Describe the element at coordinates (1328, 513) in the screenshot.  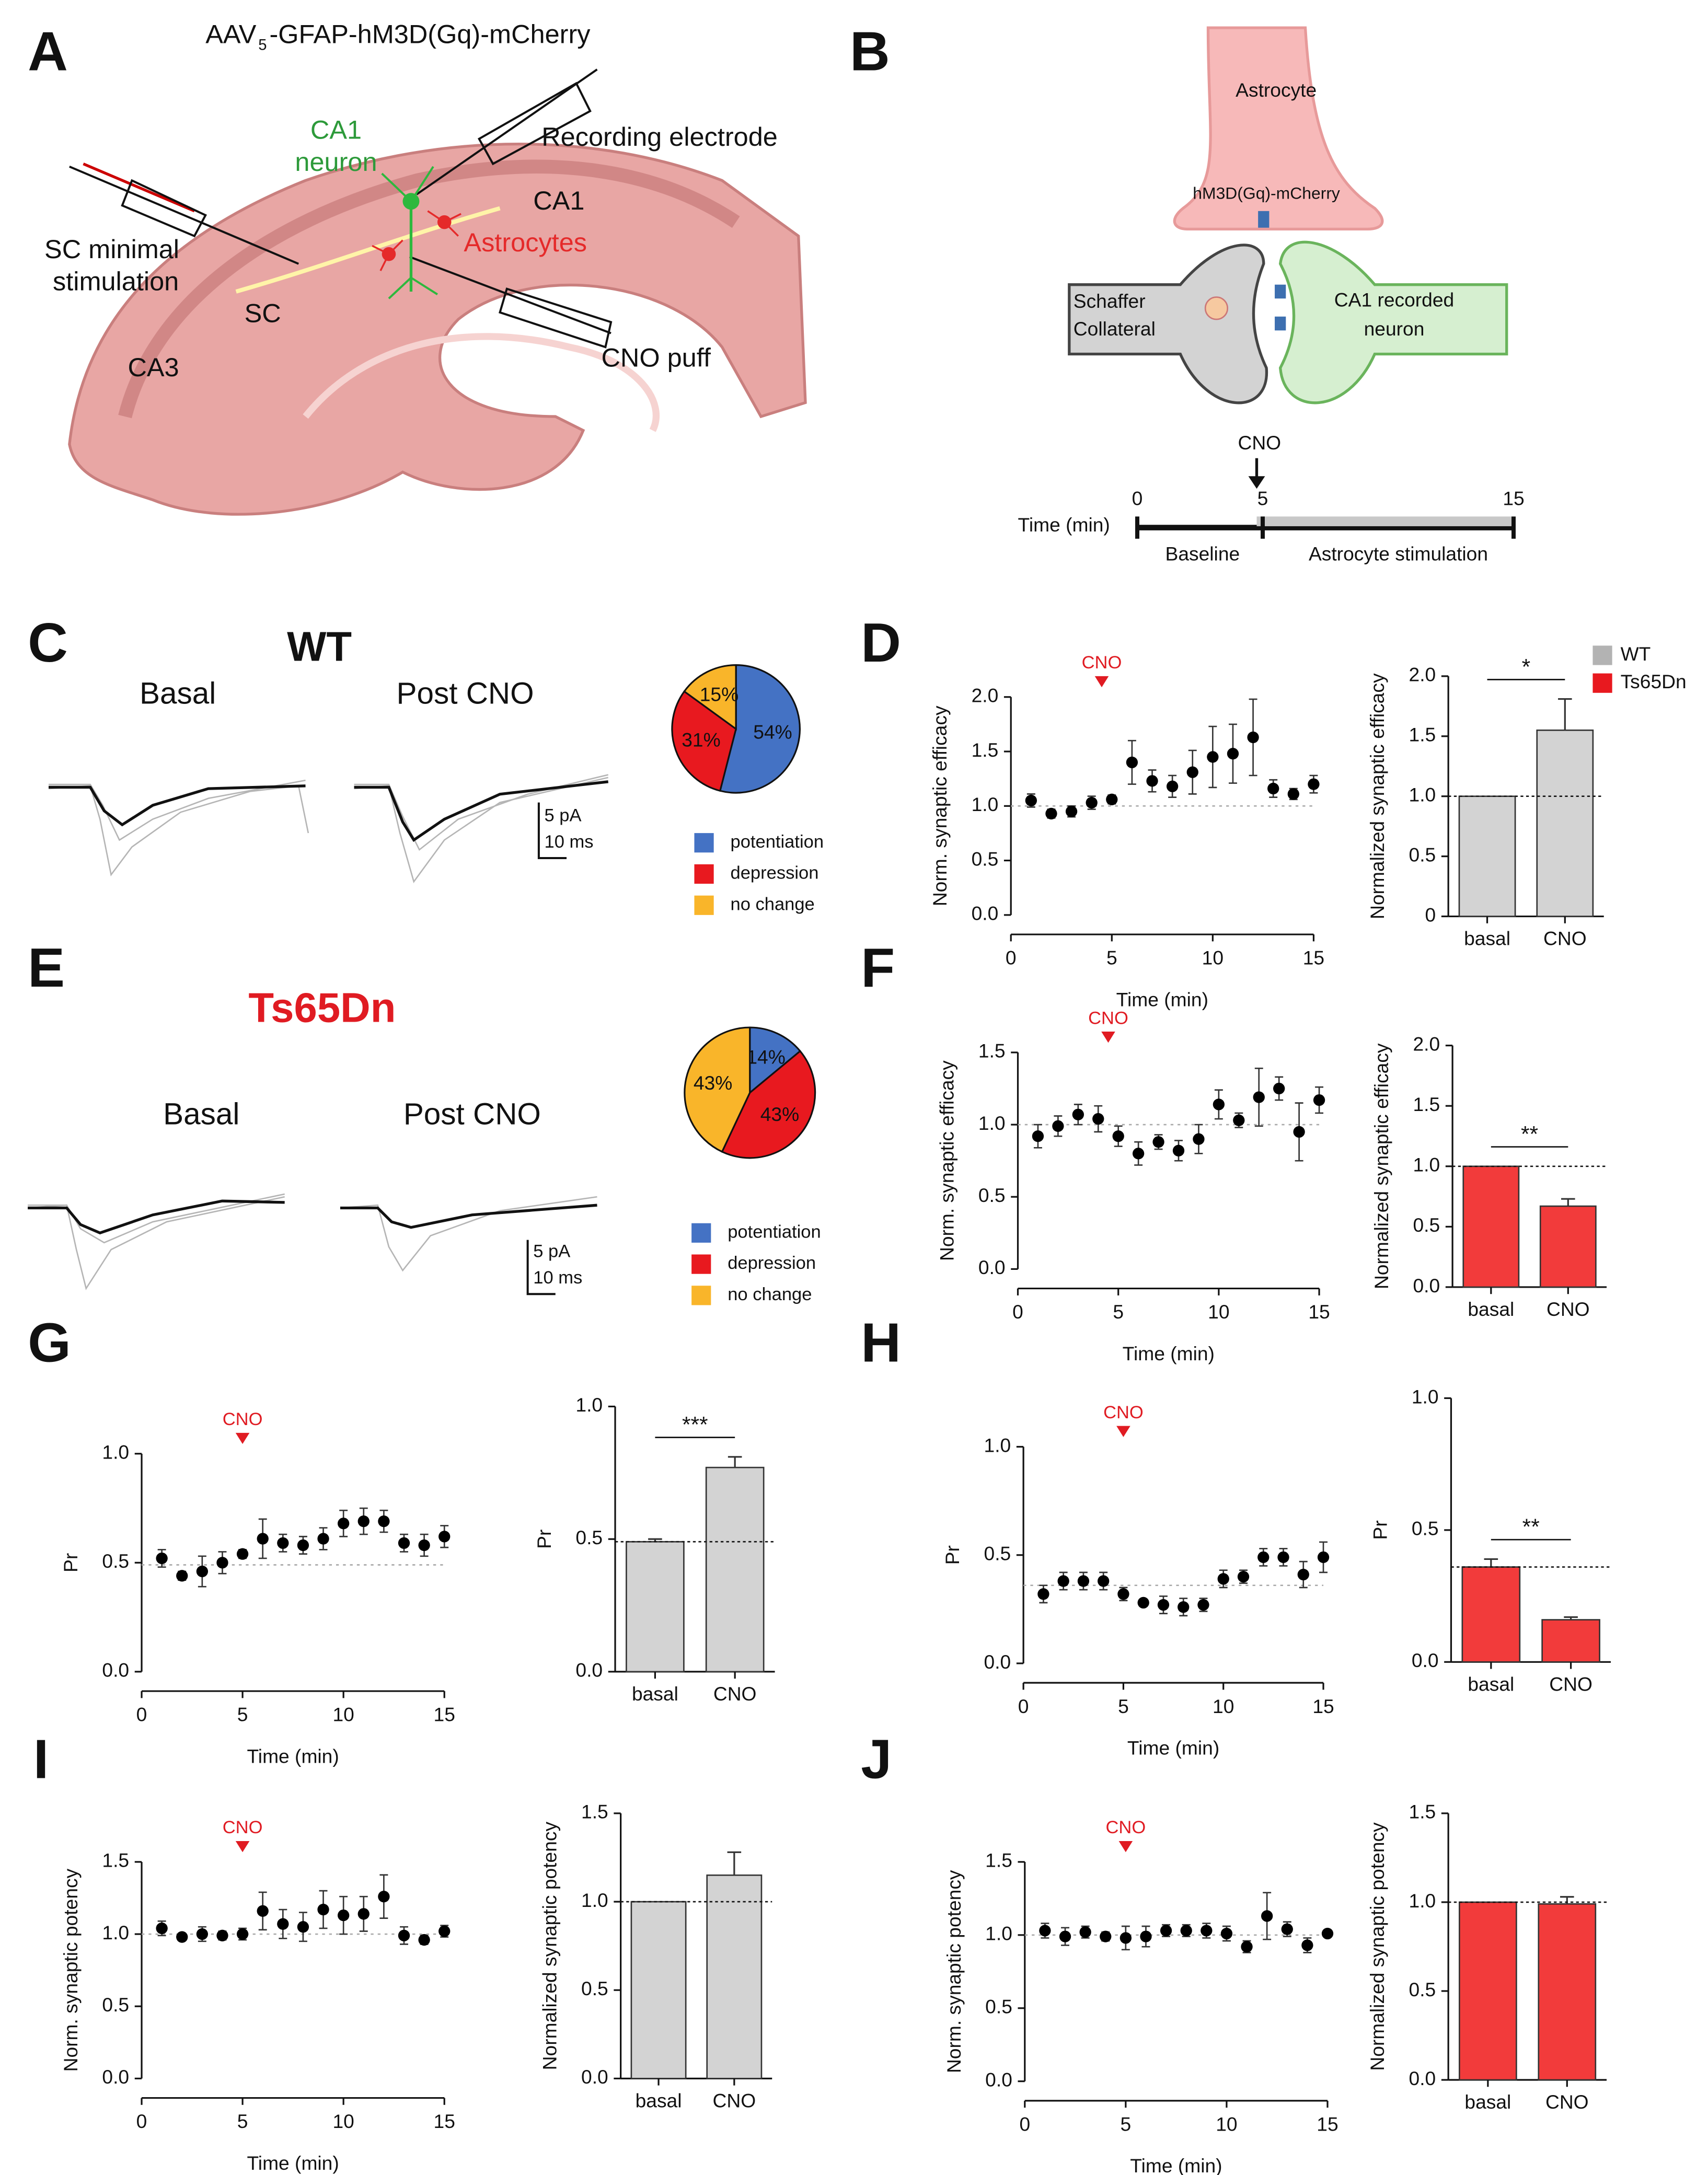
I see `timeline: 0 5 15` at that location.